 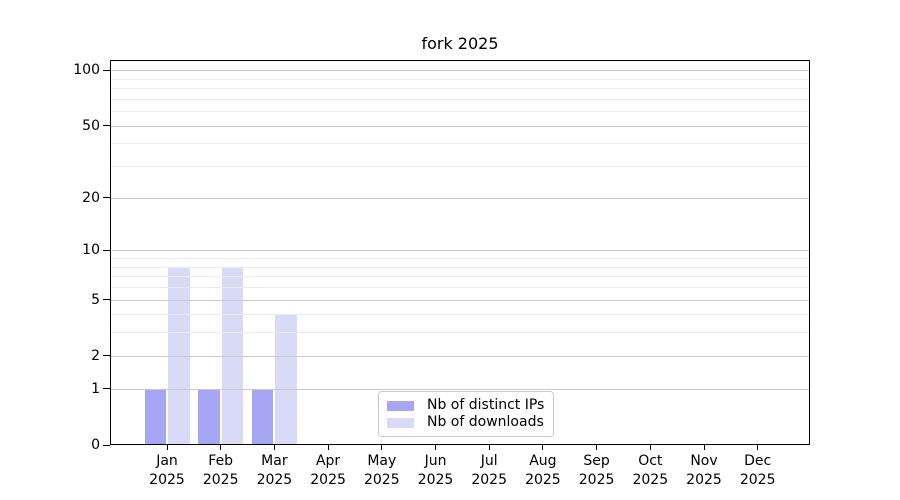 I want to click on legend-item-distinct-ips: Nb of distinct IPs, so click(x=465, y=405).